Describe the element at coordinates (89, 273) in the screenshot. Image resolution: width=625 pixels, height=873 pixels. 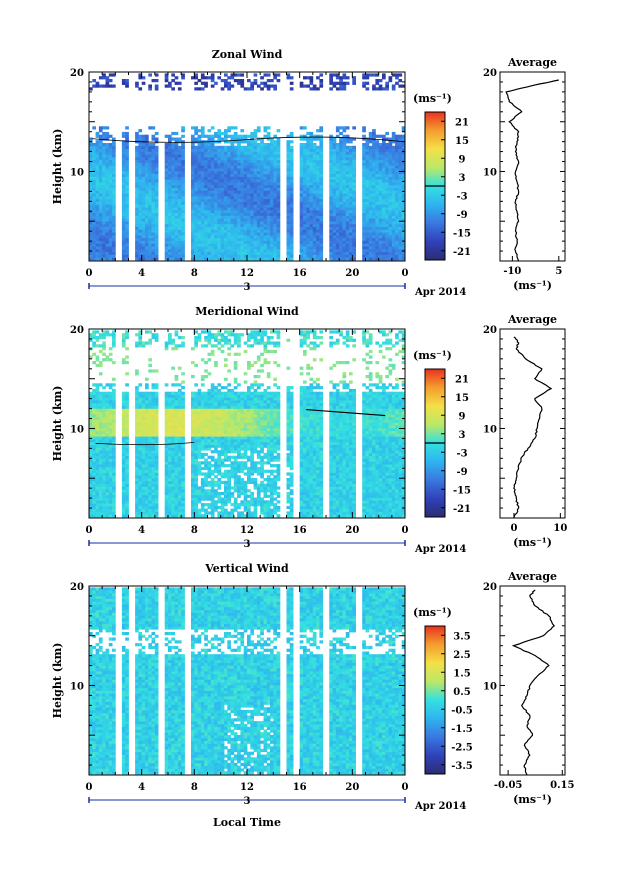
I see `x-tick-label: 0` at that location.